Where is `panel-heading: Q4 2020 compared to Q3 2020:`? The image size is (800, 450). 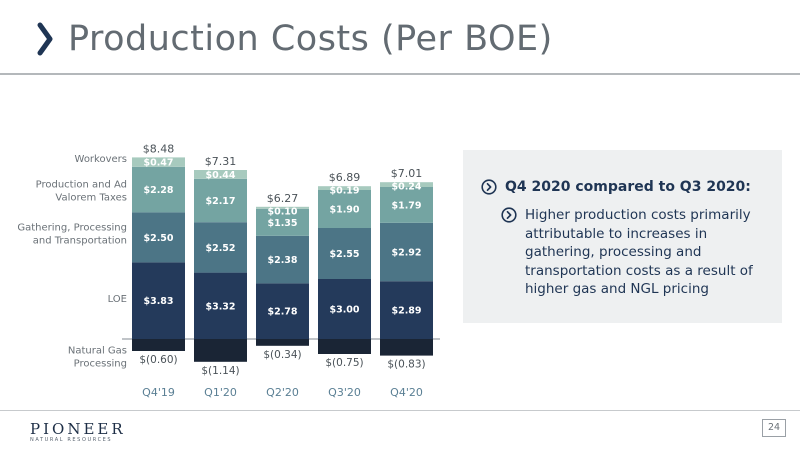
panel-heading: Q4 2020 compared to Q3 2020: is located at coordinates (628, 187).